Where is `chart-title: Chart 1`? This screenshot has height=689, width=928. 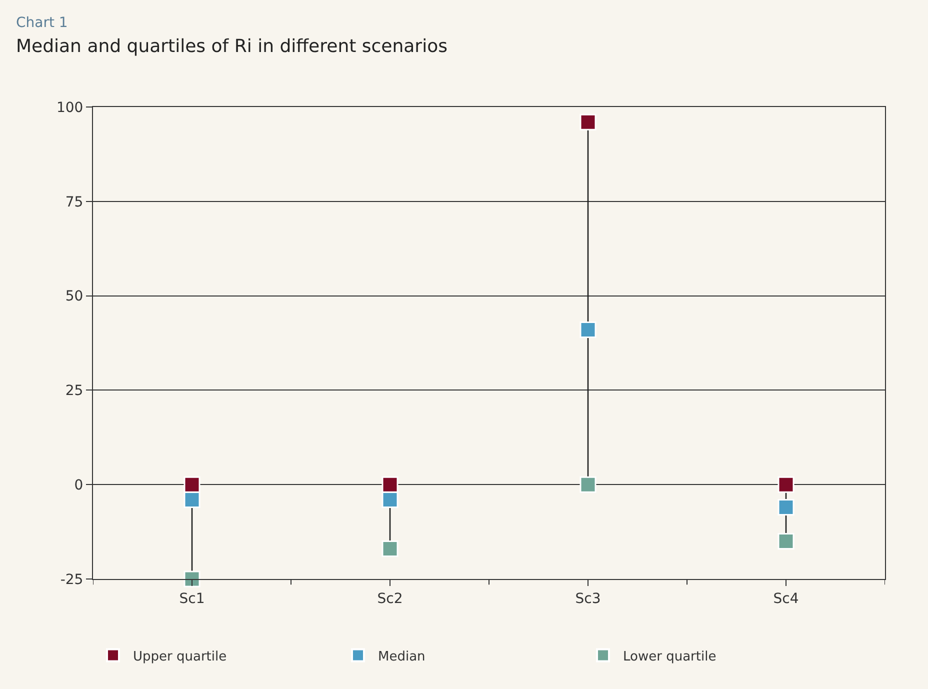
chart-title: Chart 1 is located at coordinates (42, 23).